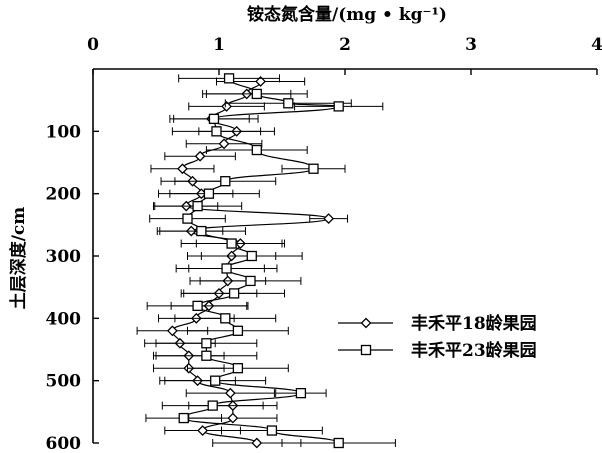 This screenshot has width=602, height=453. I want to click on y-tick-label: 200, so click(64, 195).